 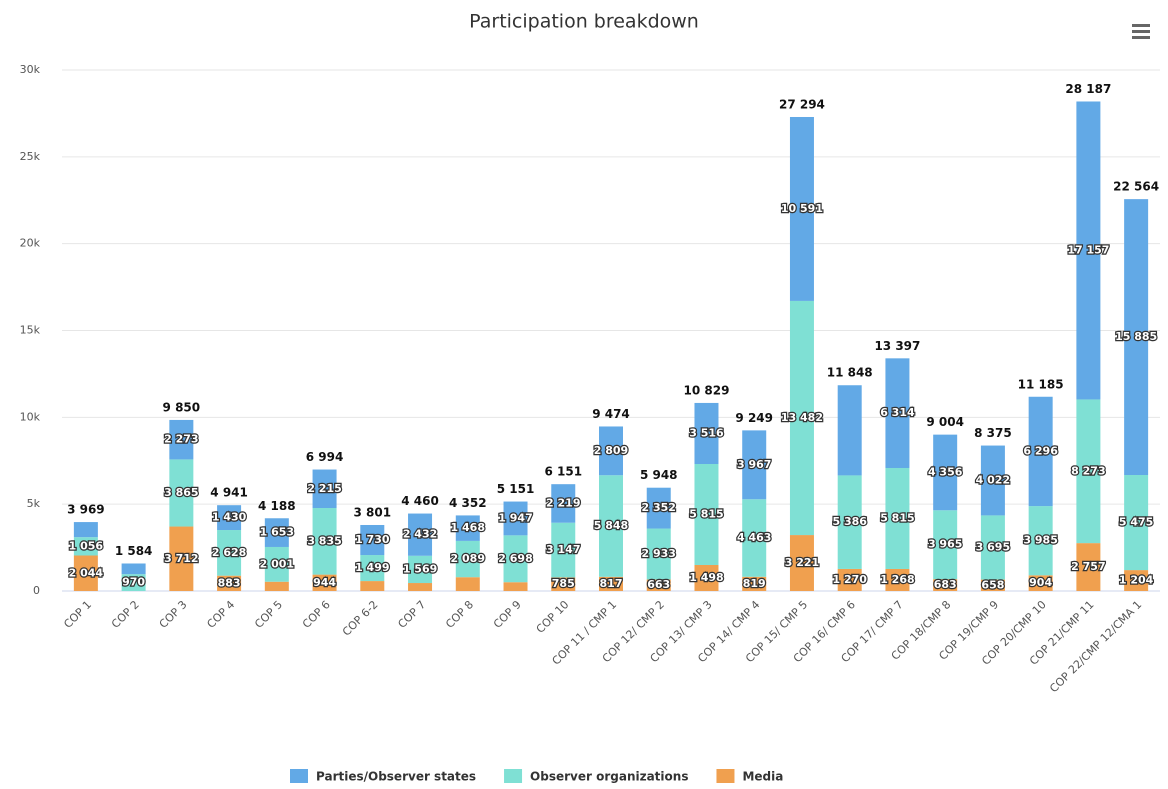 I want to click on x-tick-label: COP 22/CMP 12/CMA 1, so click(x=1095, y=646).